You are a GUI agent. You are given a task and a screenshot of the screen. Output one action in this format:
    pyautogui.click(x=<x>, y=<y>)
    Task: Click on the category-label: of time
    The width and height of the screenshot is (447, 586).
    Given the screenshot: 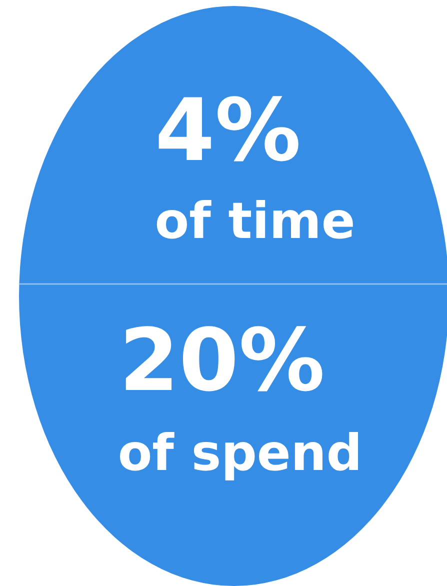 What is the action you would take?
    pyautogui.click(x=255, y=221)
    